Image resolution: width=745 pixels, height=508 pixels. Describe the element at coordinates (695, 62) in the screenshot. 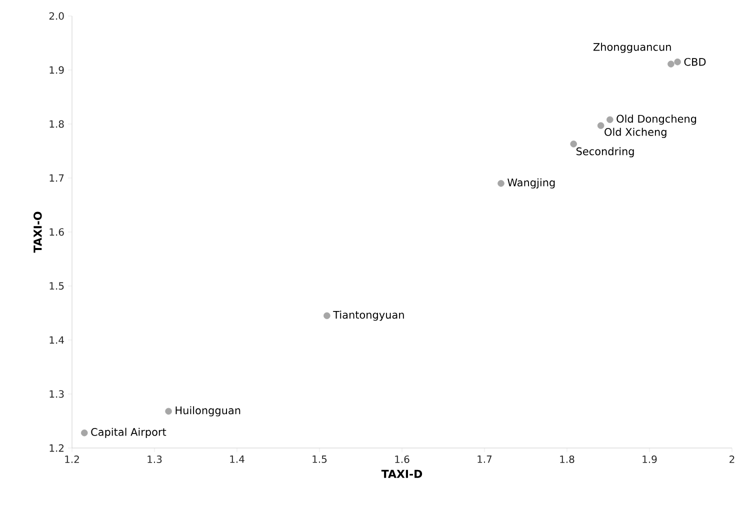

I see `annotation: CBD` at that location.